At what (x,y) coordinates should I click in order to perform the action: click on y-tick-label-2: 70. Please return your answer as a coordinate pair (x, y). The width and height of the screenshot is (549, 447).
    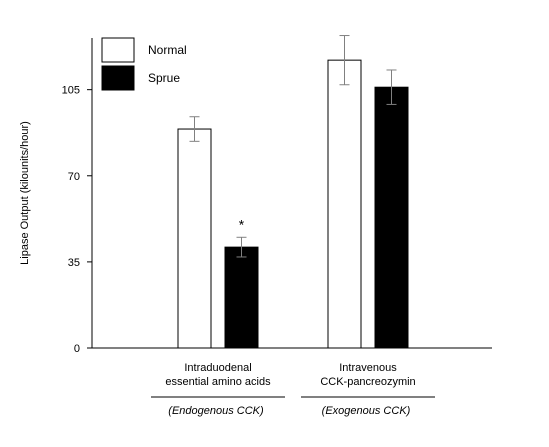
    Looking at the image, I should click on (74, 177).